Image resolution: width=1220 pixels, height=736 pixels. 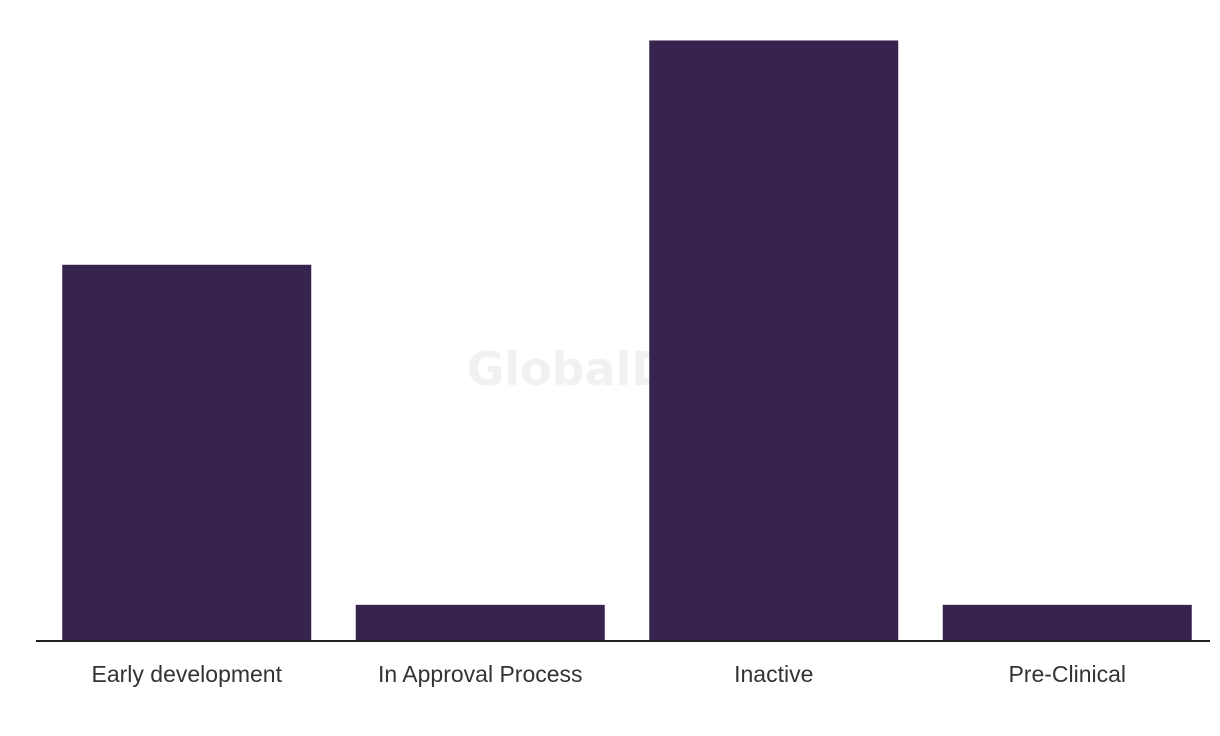 I want to click on x-tick-label: In Approval Process, so click(x=480, y=674).